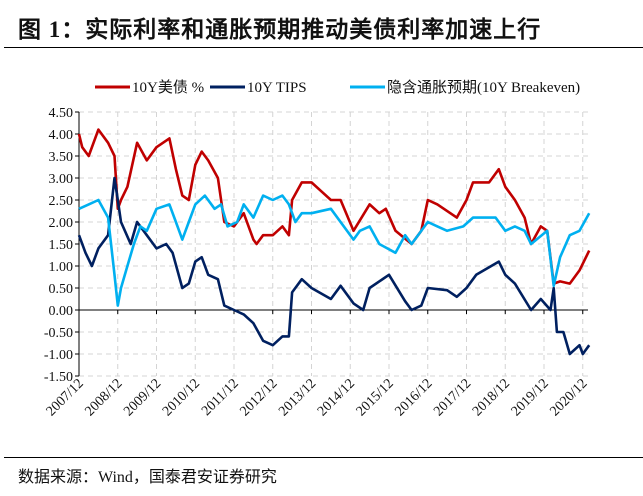 This screenshot has height=496, width=643. Describe the element at coordinates (61, 157) in the screenshot. I see `y-tick-label: 3.50` at that location.